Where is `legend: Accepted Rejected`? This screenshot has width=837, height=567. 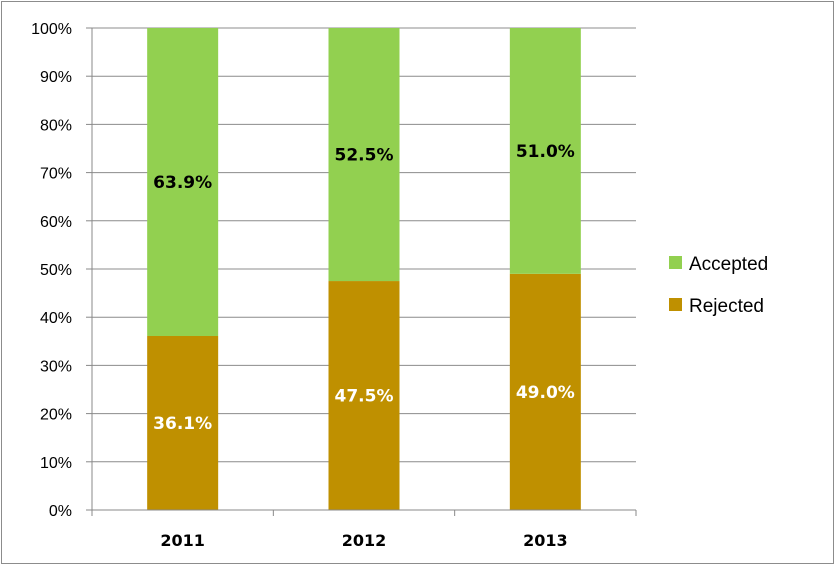
legend: Accepted Rejected is located at coordinates (718, 285).